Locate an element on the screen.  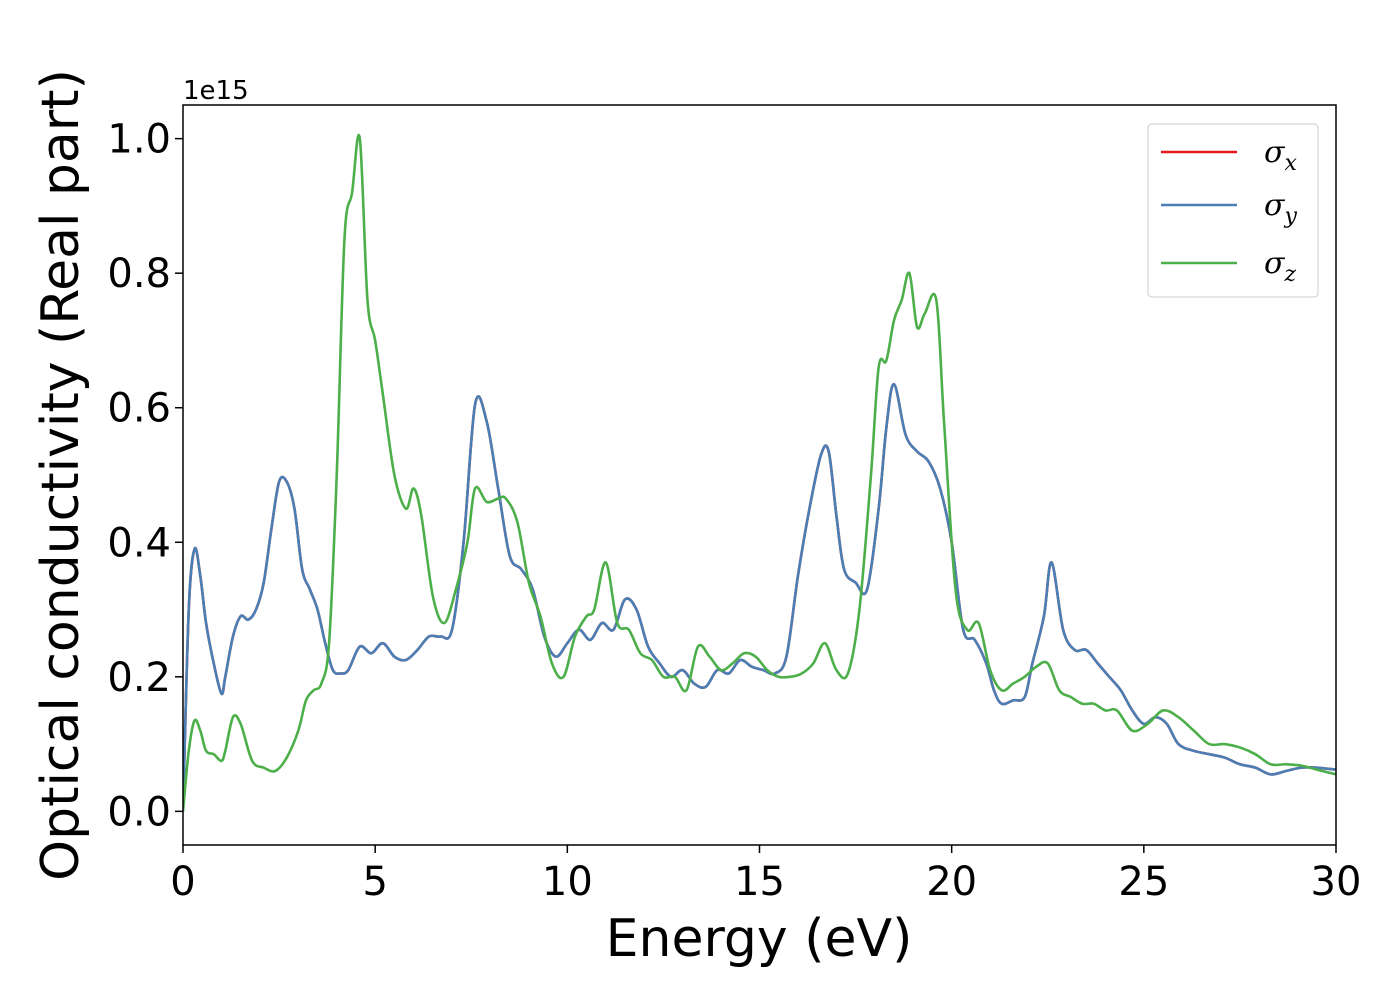
x-axis-ticks: 0 5 10 15 20 25 30 is located at coordinates (765, 875).